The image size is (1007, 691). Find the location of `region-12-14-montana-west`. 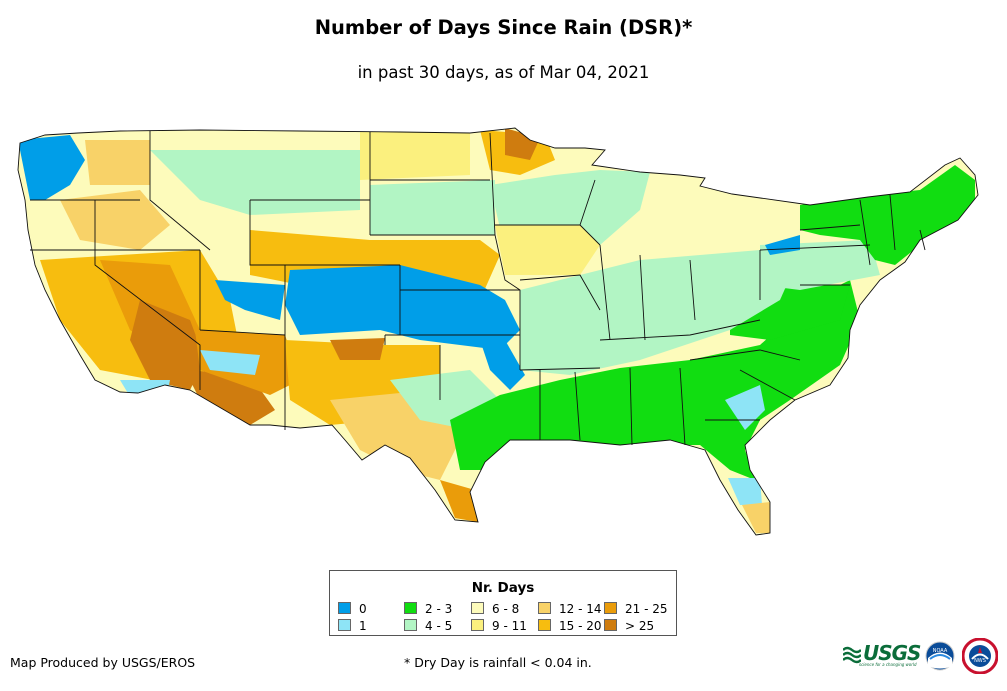

region-12-14-montana-west is located at coordinates (117, 162).